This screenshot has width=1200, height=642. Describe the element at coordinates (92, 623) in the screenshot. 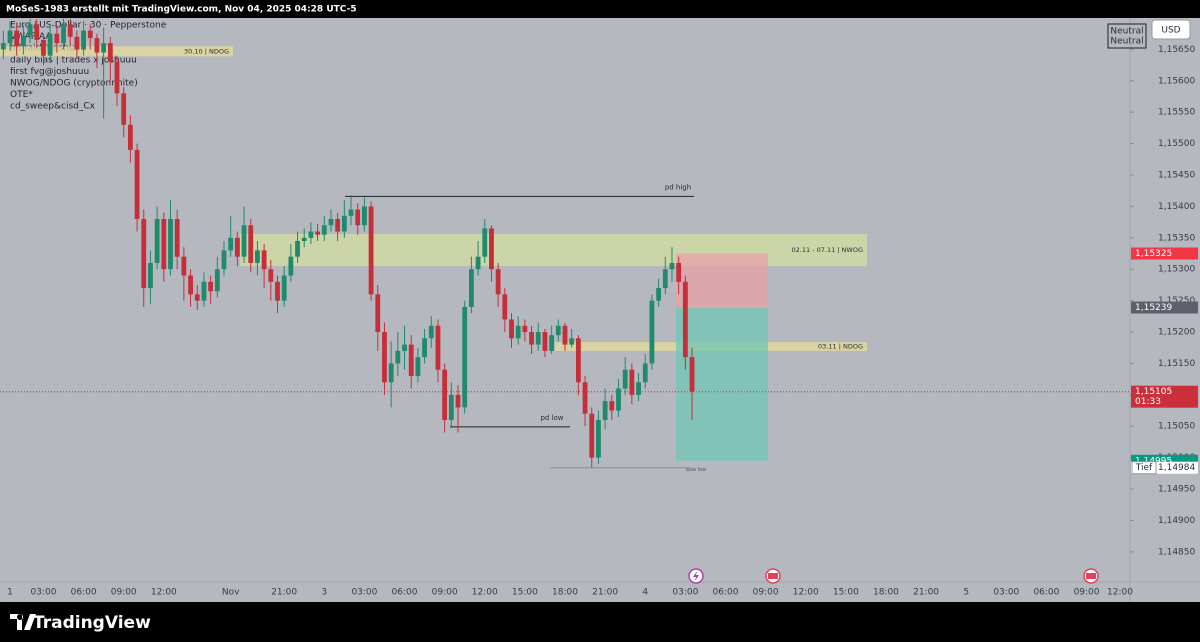

I see `brand-name: TradingView` at that location.